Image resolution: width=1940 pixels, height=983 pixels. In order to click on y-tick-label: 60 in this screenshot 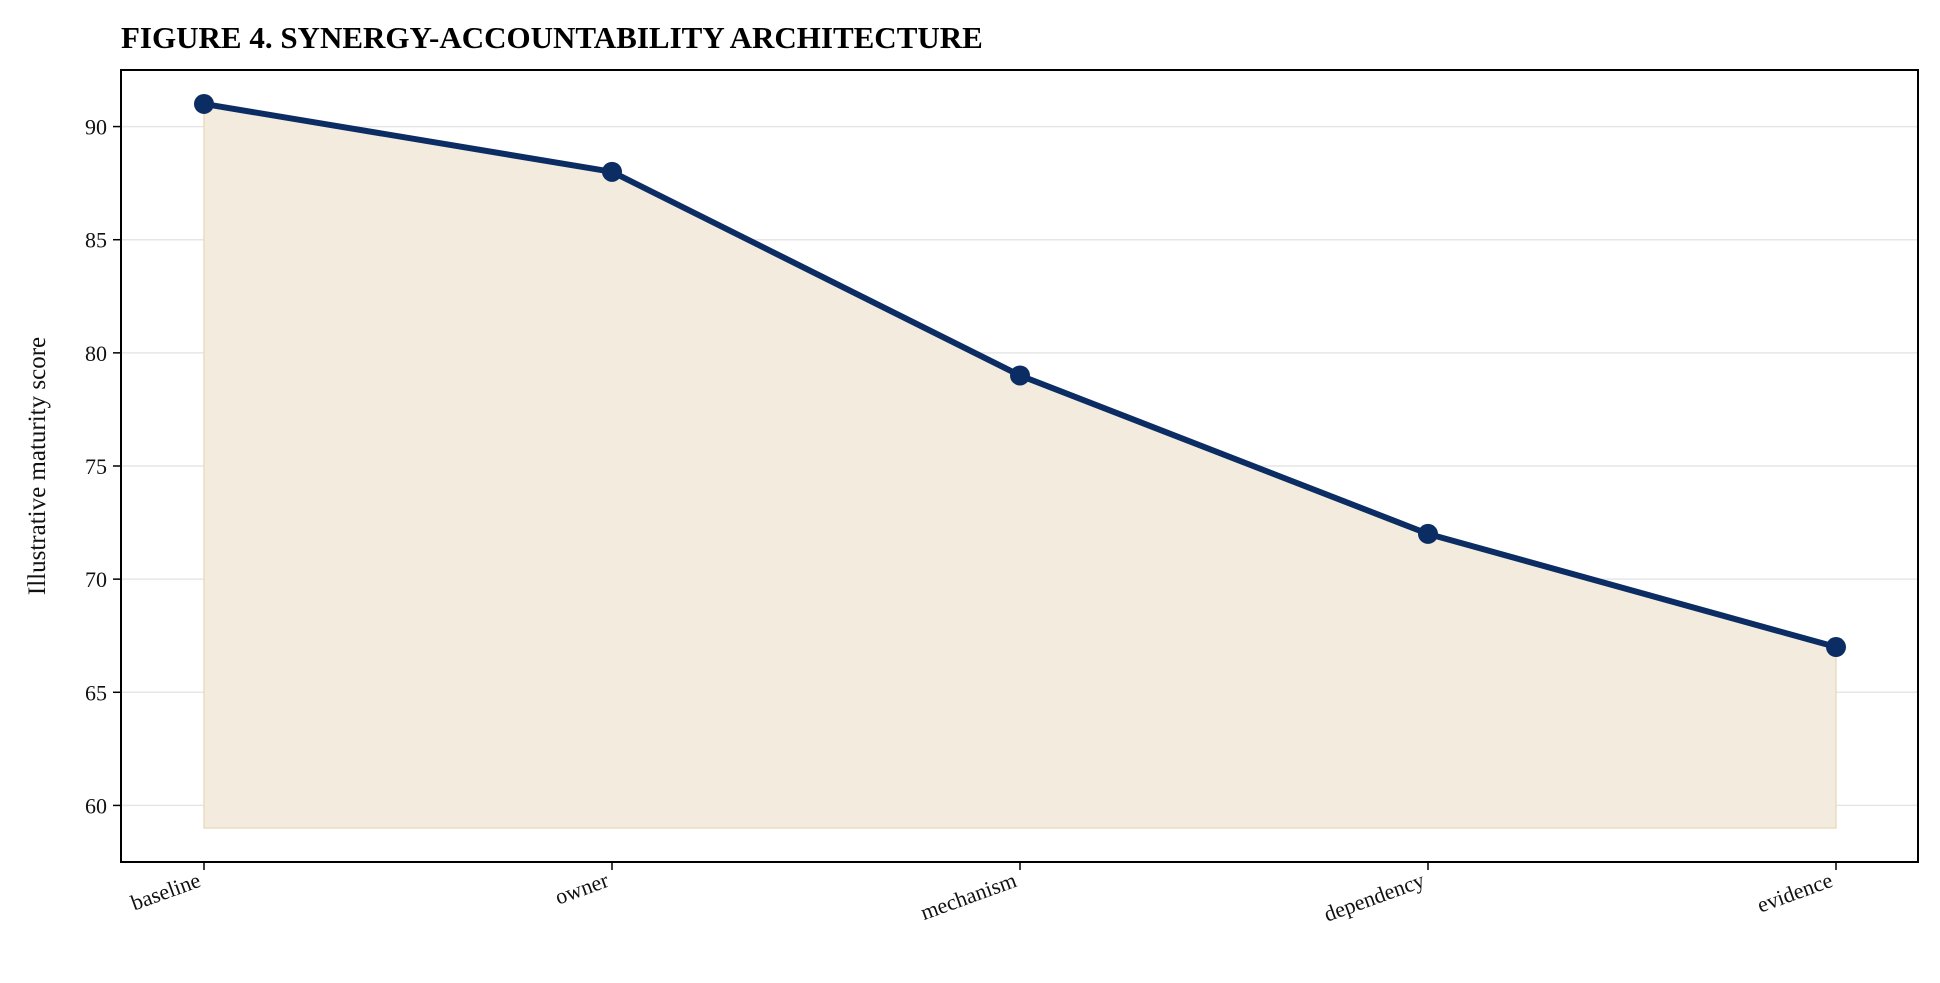, I will do `click(96, 805)`.